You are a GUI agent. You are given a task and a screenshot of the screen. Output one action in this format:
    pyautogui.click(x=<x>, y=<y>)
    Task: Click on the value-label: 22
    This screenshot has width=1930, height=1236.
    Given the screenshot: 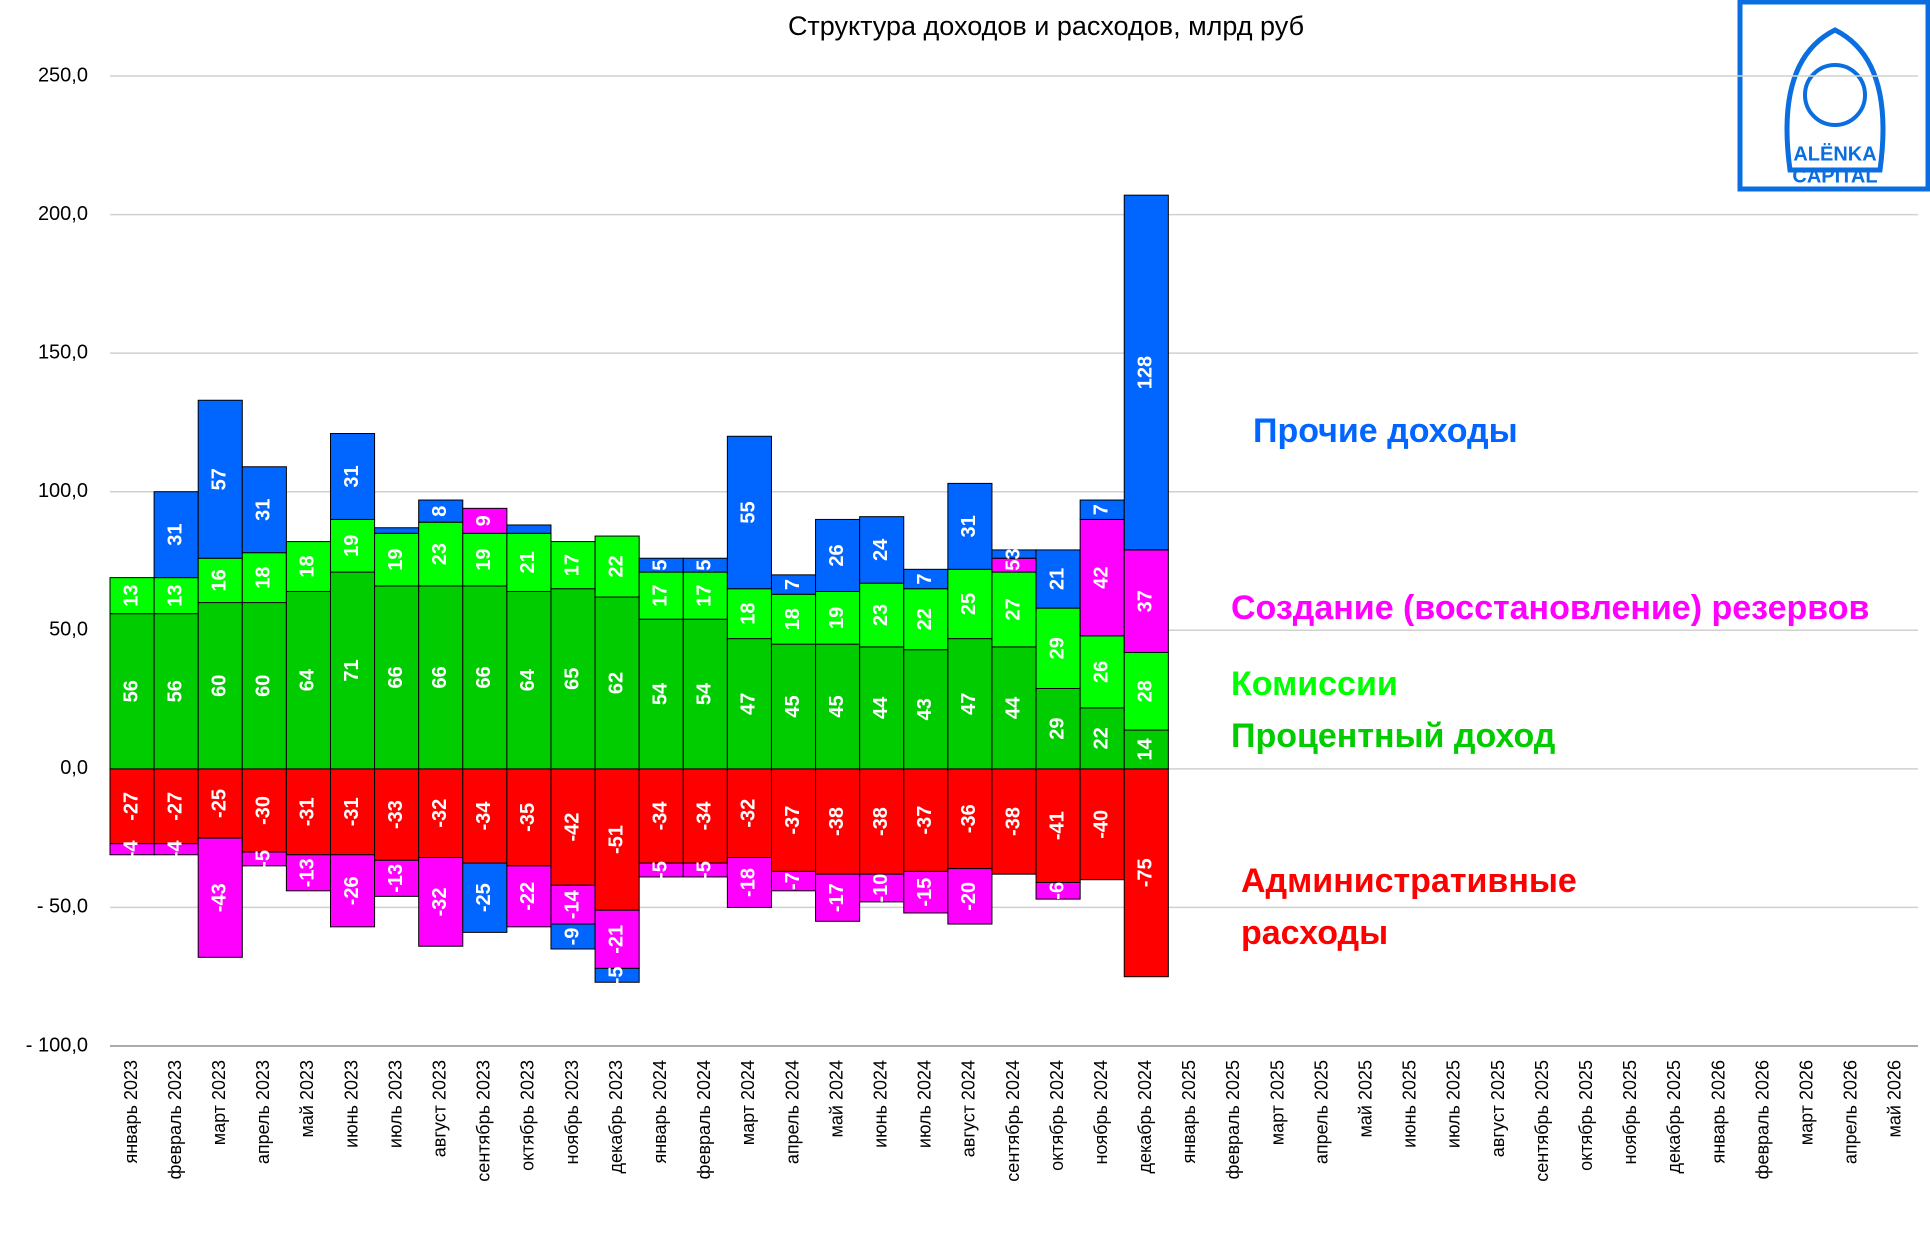 What is the action you would take?
    pyautogui.click(x=616, y=566)
    